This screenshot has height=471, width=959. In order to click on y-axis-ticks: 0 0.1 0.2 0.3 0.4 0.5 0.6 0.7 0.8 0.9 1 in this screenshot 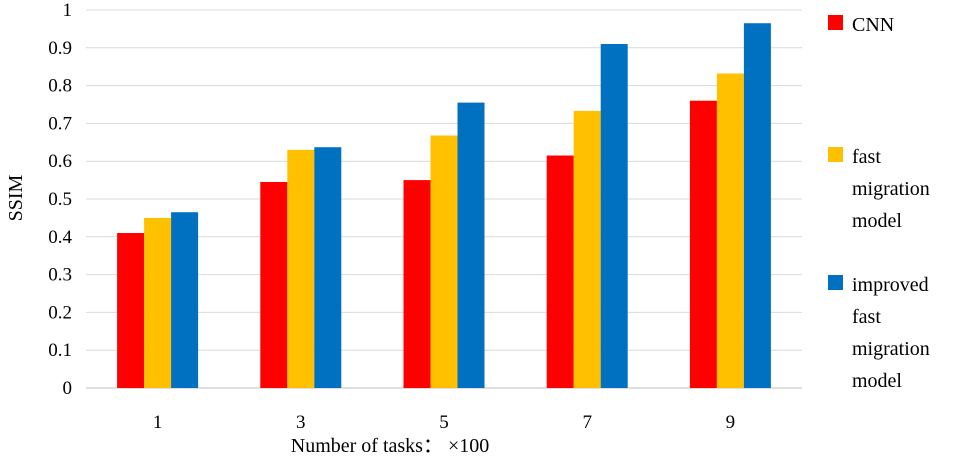, I will do `click(60, 199)`.